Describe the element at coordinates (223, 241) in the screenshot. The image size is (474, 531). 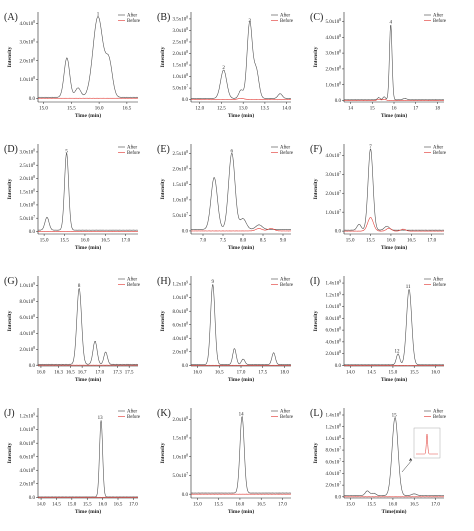
I see `x-tick-label: 7.5` at that location.